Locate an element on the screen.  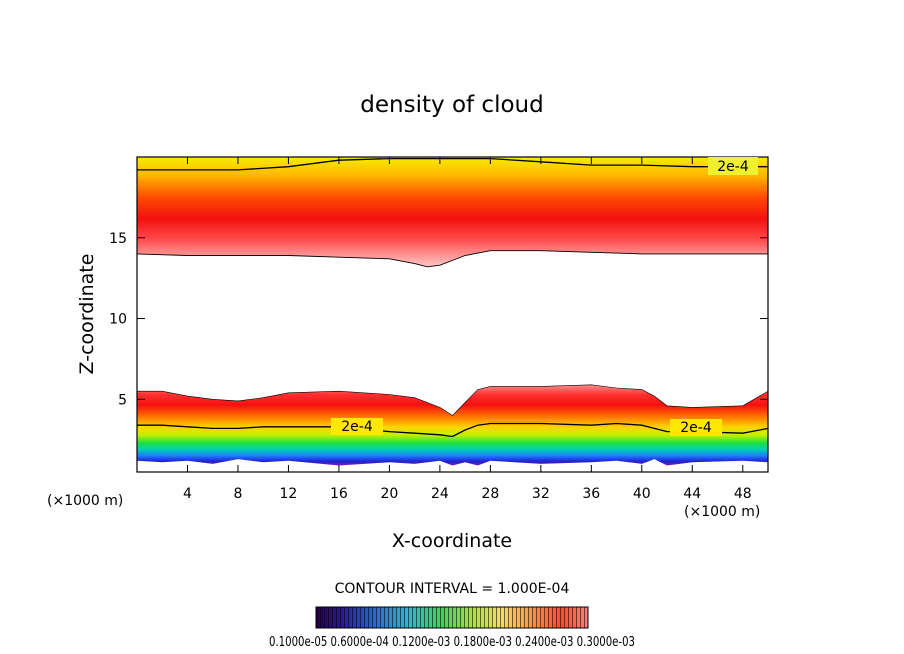
x-unit-label-left: (×1000 m) is located at coordinates (85, 501).